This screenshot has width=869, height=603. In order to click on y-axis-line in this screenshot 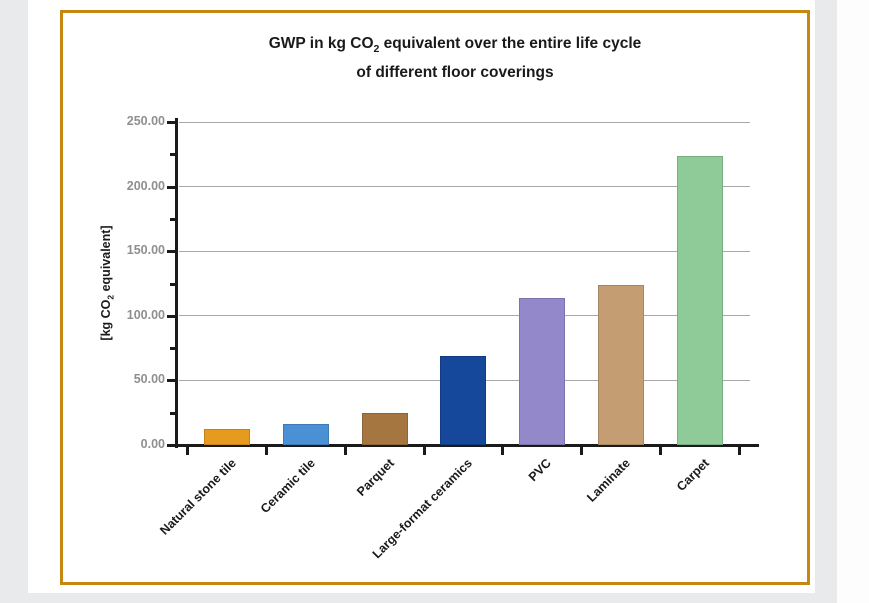, I will do `click(176, 283)`.